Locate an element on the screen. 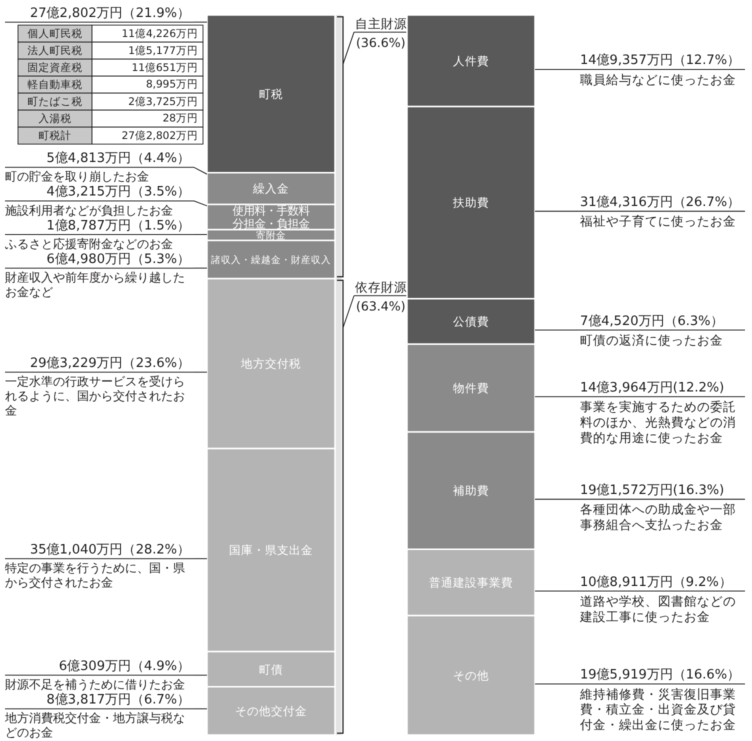 The width and height of the screenshot is (752, 741). annotation: 道路や学校、図書館などの is located at coordinates (658, 600).